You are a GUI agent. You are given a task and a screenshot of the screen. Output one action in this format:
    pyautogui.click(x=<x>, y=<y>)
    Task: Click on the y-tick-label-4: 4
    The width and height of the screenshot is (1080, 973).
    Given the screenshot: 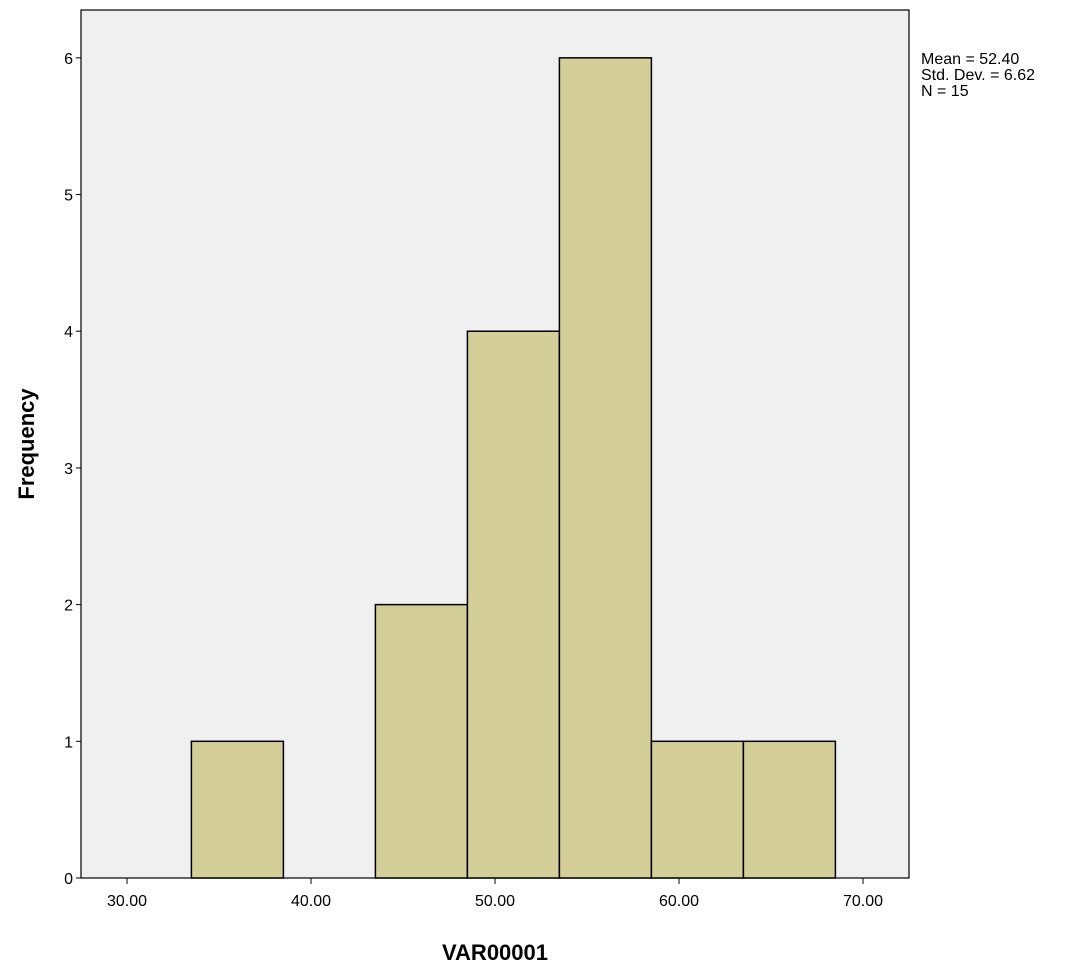 What is the action you would take?
    pyautogui.click(x=68, y=332)
    